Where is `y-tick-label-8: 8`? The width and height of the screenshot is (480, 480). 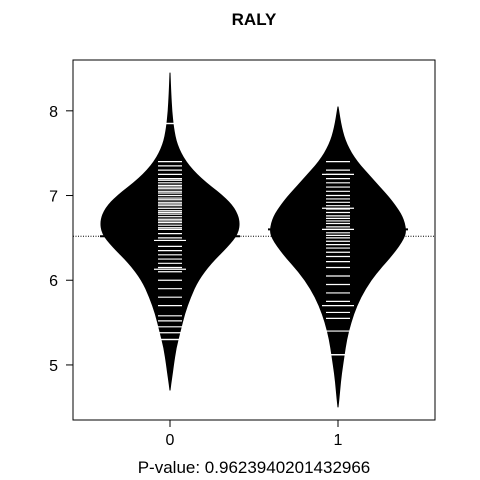 y-tick-label-8: 8 is located at coordinates (53, 112).